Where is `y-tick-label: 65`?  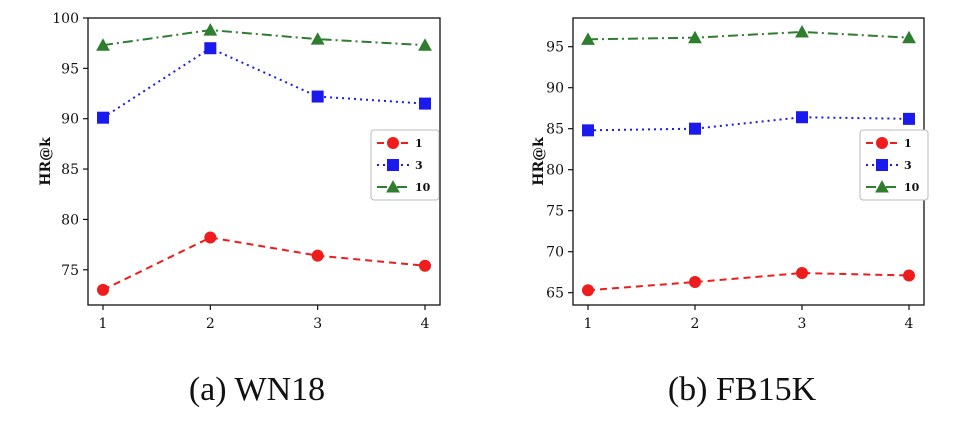 y-tick-label: 65 is located at coordinates (555, 294).